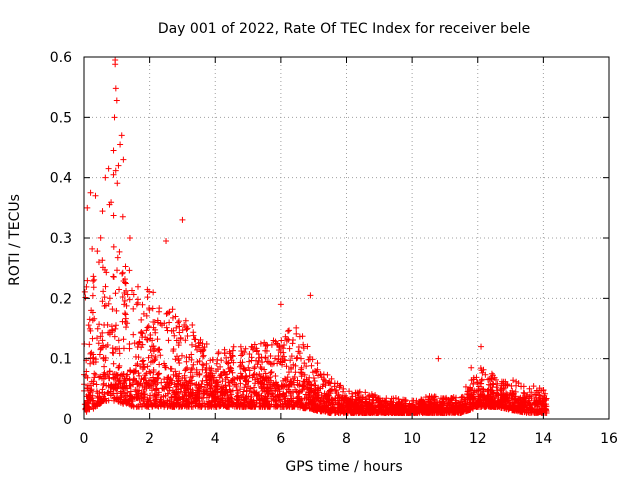 This screenshot has height=480, width=640. Describe the element at coordinates (61, 179) in the screenshot. I see `y-tick-label: 0.4` at that location.